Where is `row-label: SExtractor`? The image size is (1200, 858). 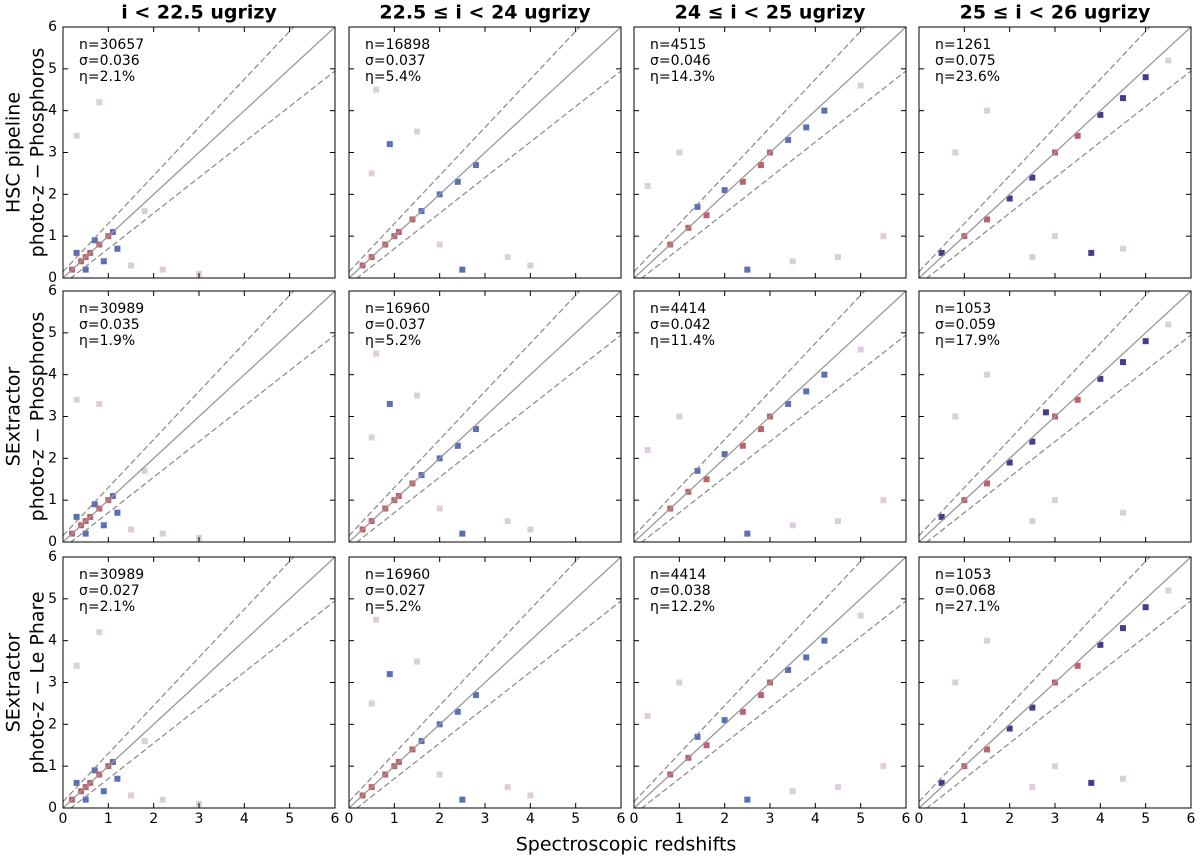 row-label: SExtractor is located at coordinates (14, 417).